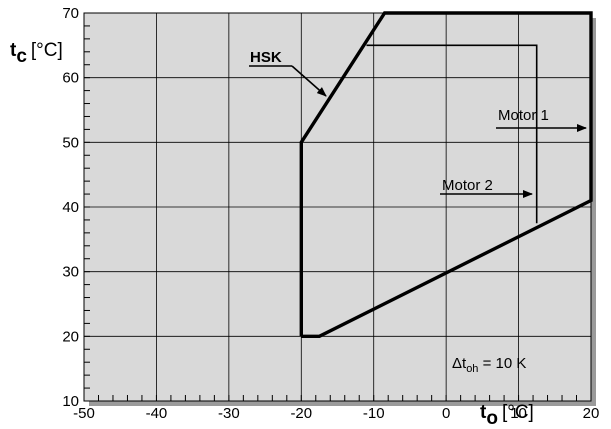 Image resolution: width=611 pixels, height=429 pixels. I want to click on delta-t-prefix: Δt, so click(459, 363).